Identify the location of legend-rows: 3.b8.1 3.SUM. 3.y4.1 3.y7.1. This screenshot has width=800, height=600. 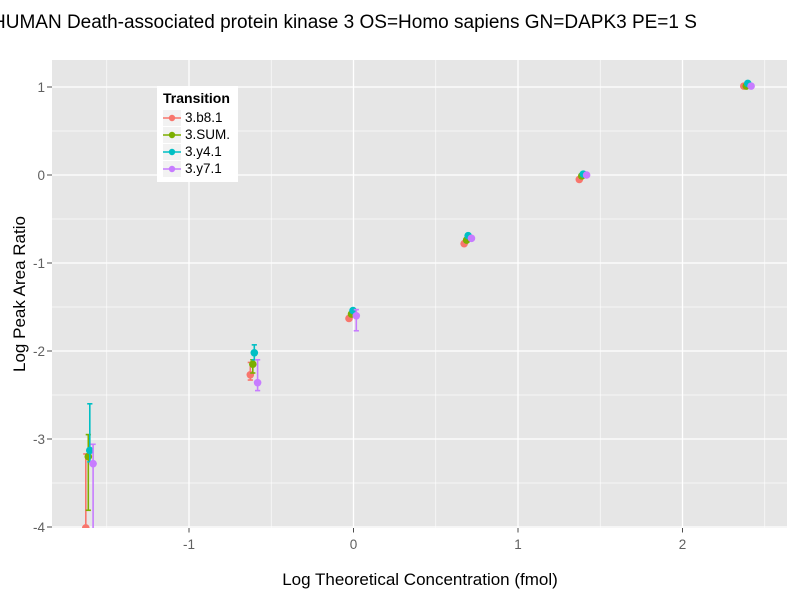
(196, 143).